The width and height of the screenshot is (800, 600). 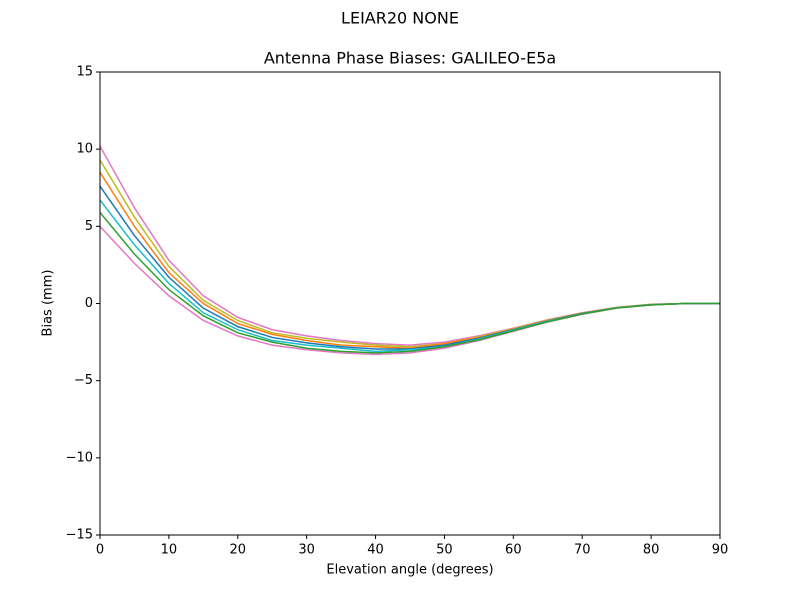 What do you see at coordinates (83, 380) in the screenshot?
I see `y-tick-label: −5` at bounding box center [83, 380].